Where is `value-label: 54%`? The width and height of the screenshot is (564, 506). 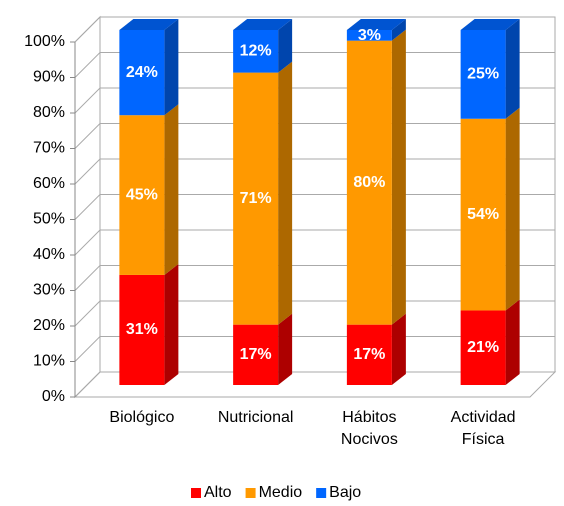
value-label: 54% is located at coordinates (483, 214).